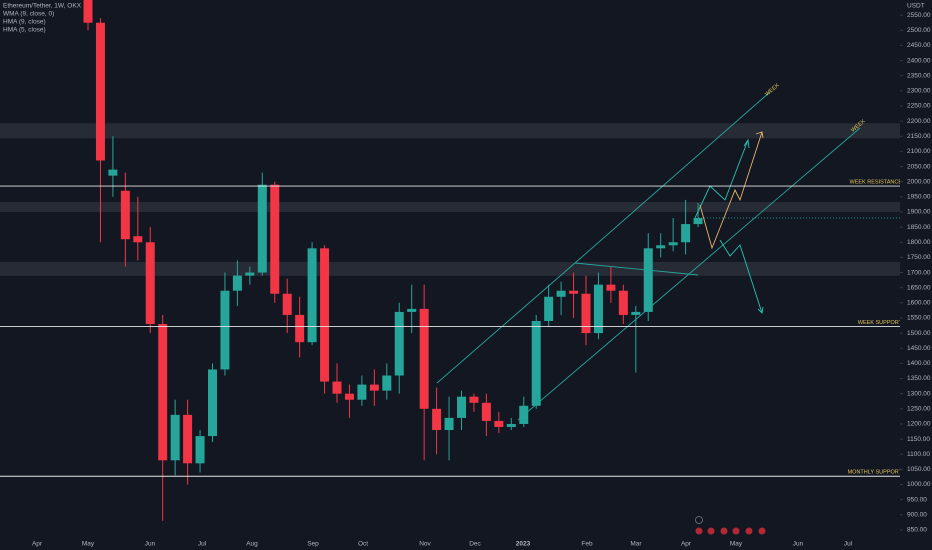 The height and width of the screenshot is (550, 932). What do you see at coordinates (916, 6) in the screenshot?
I see `currency-label: USDT` at bounding box center [916, 6].